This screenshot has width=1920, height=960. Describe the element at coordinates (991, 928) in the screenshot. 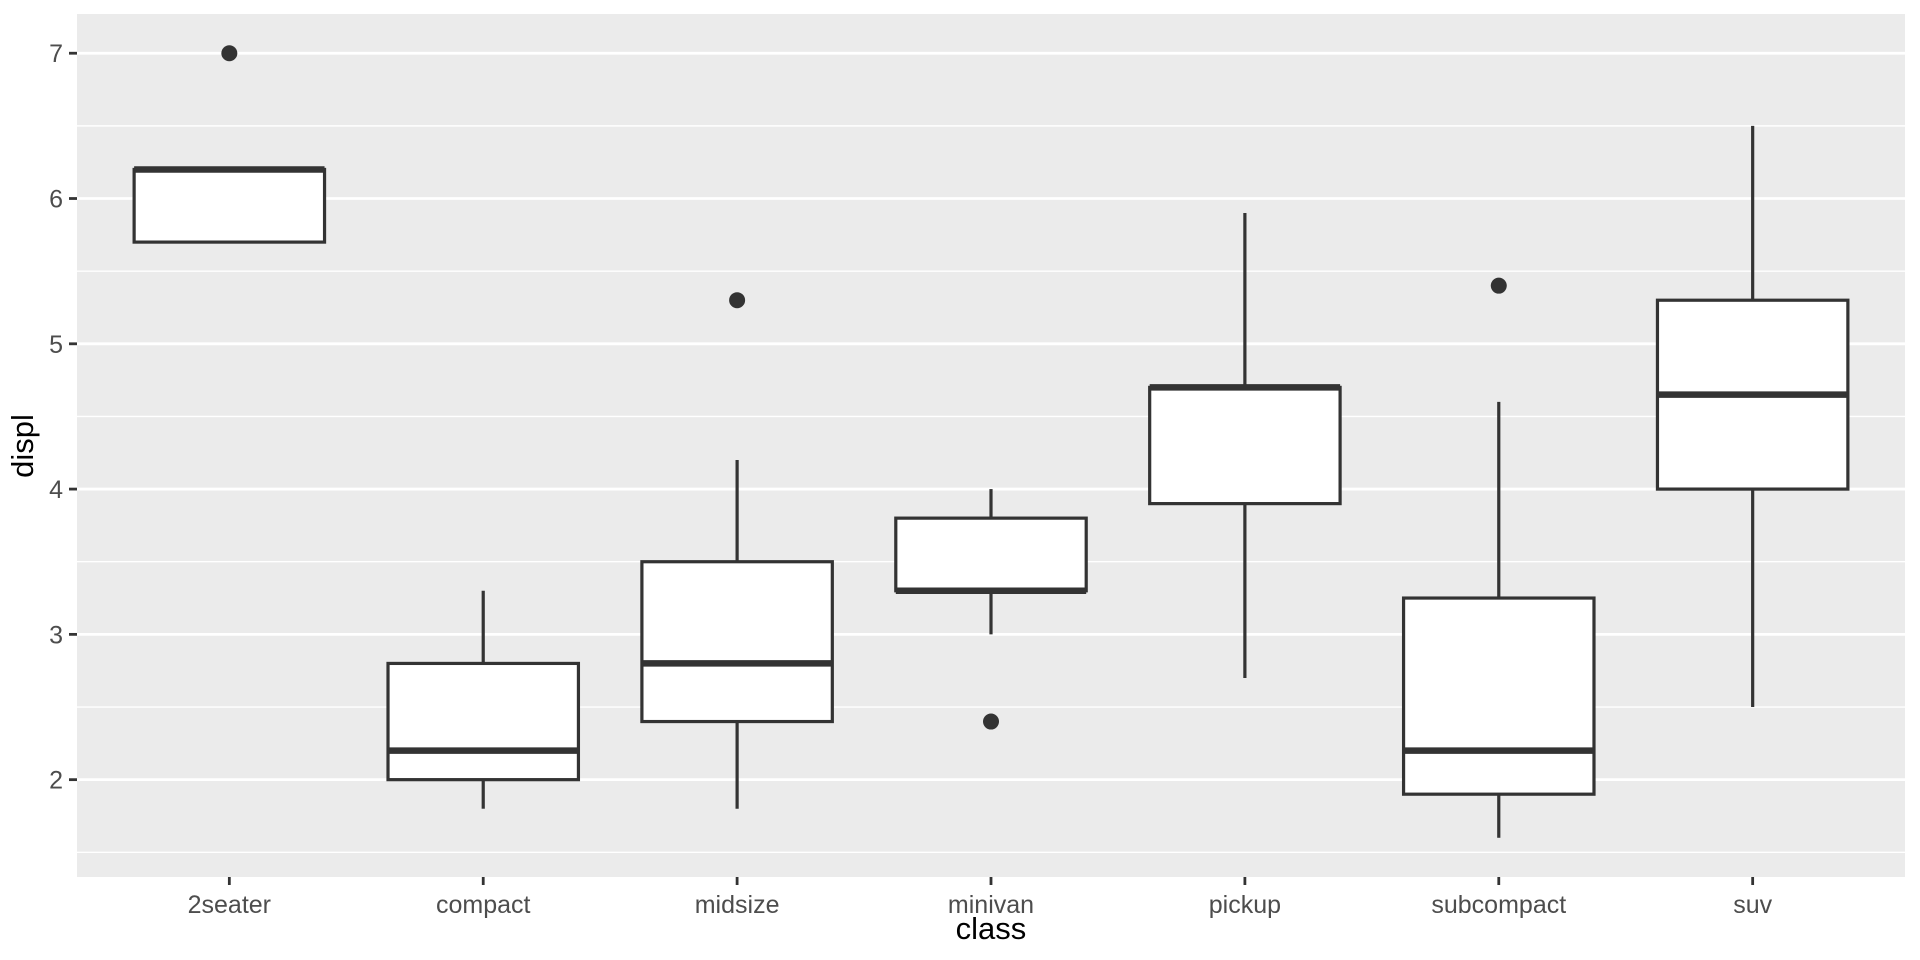

I see `x-axis-title: class` at that location.